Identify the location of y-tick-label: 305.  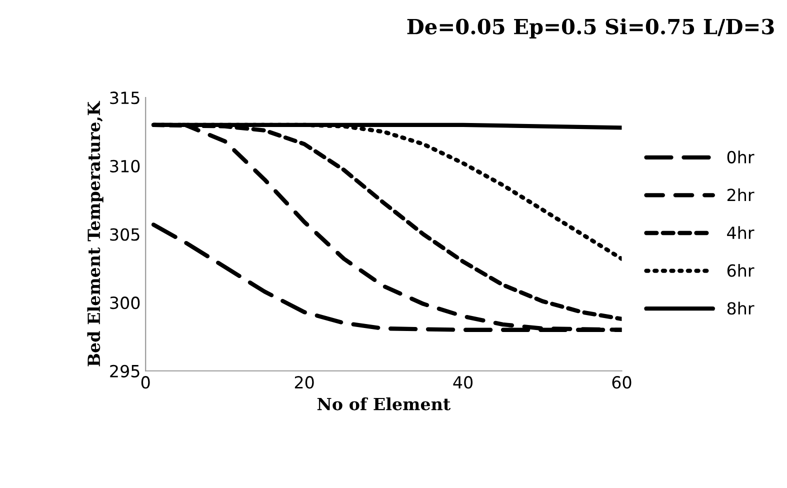
(125, 234).